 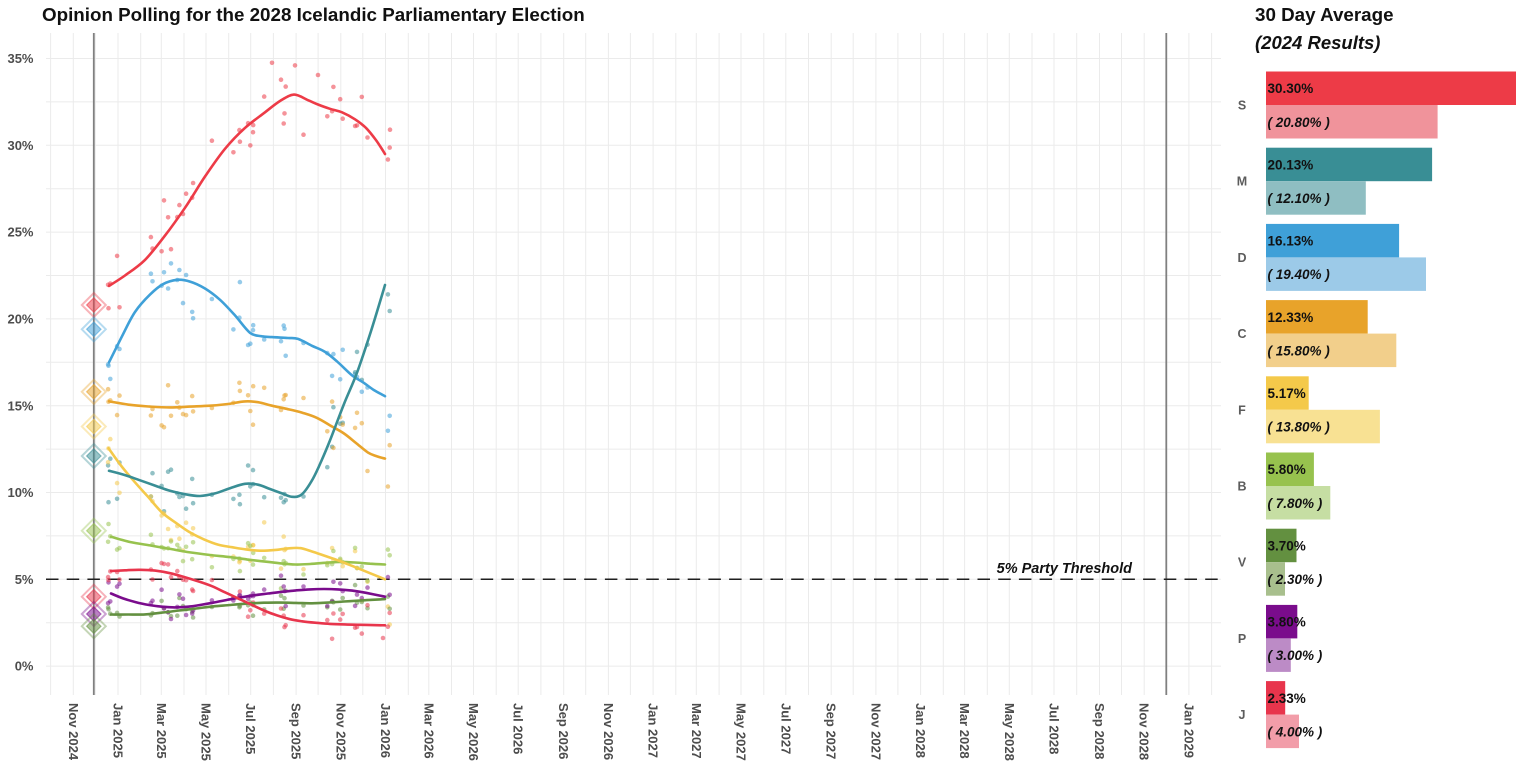 I want to click on svg-text: May 2026, so click(x=473, y=732).